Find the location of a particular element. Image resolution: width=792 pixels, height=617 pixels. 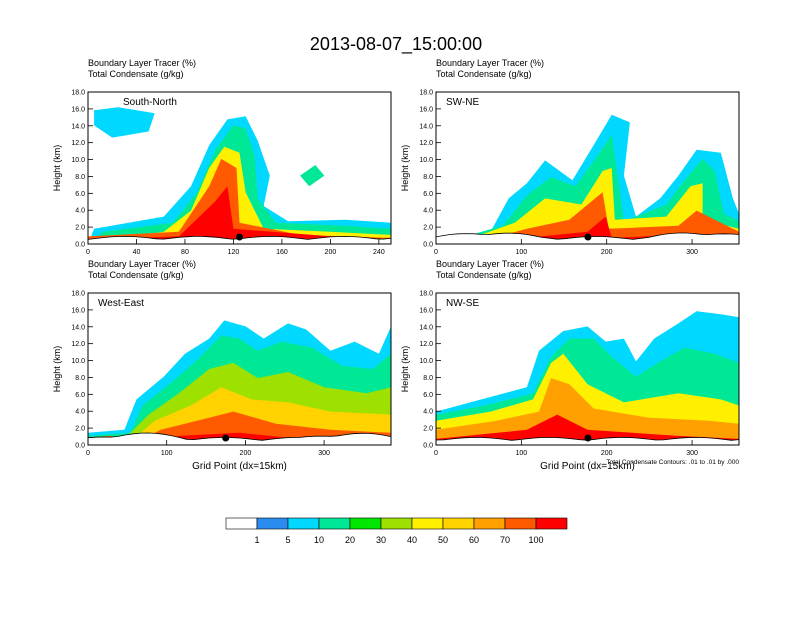

colorbar-label: 30 is located at coordinates (381, 540).